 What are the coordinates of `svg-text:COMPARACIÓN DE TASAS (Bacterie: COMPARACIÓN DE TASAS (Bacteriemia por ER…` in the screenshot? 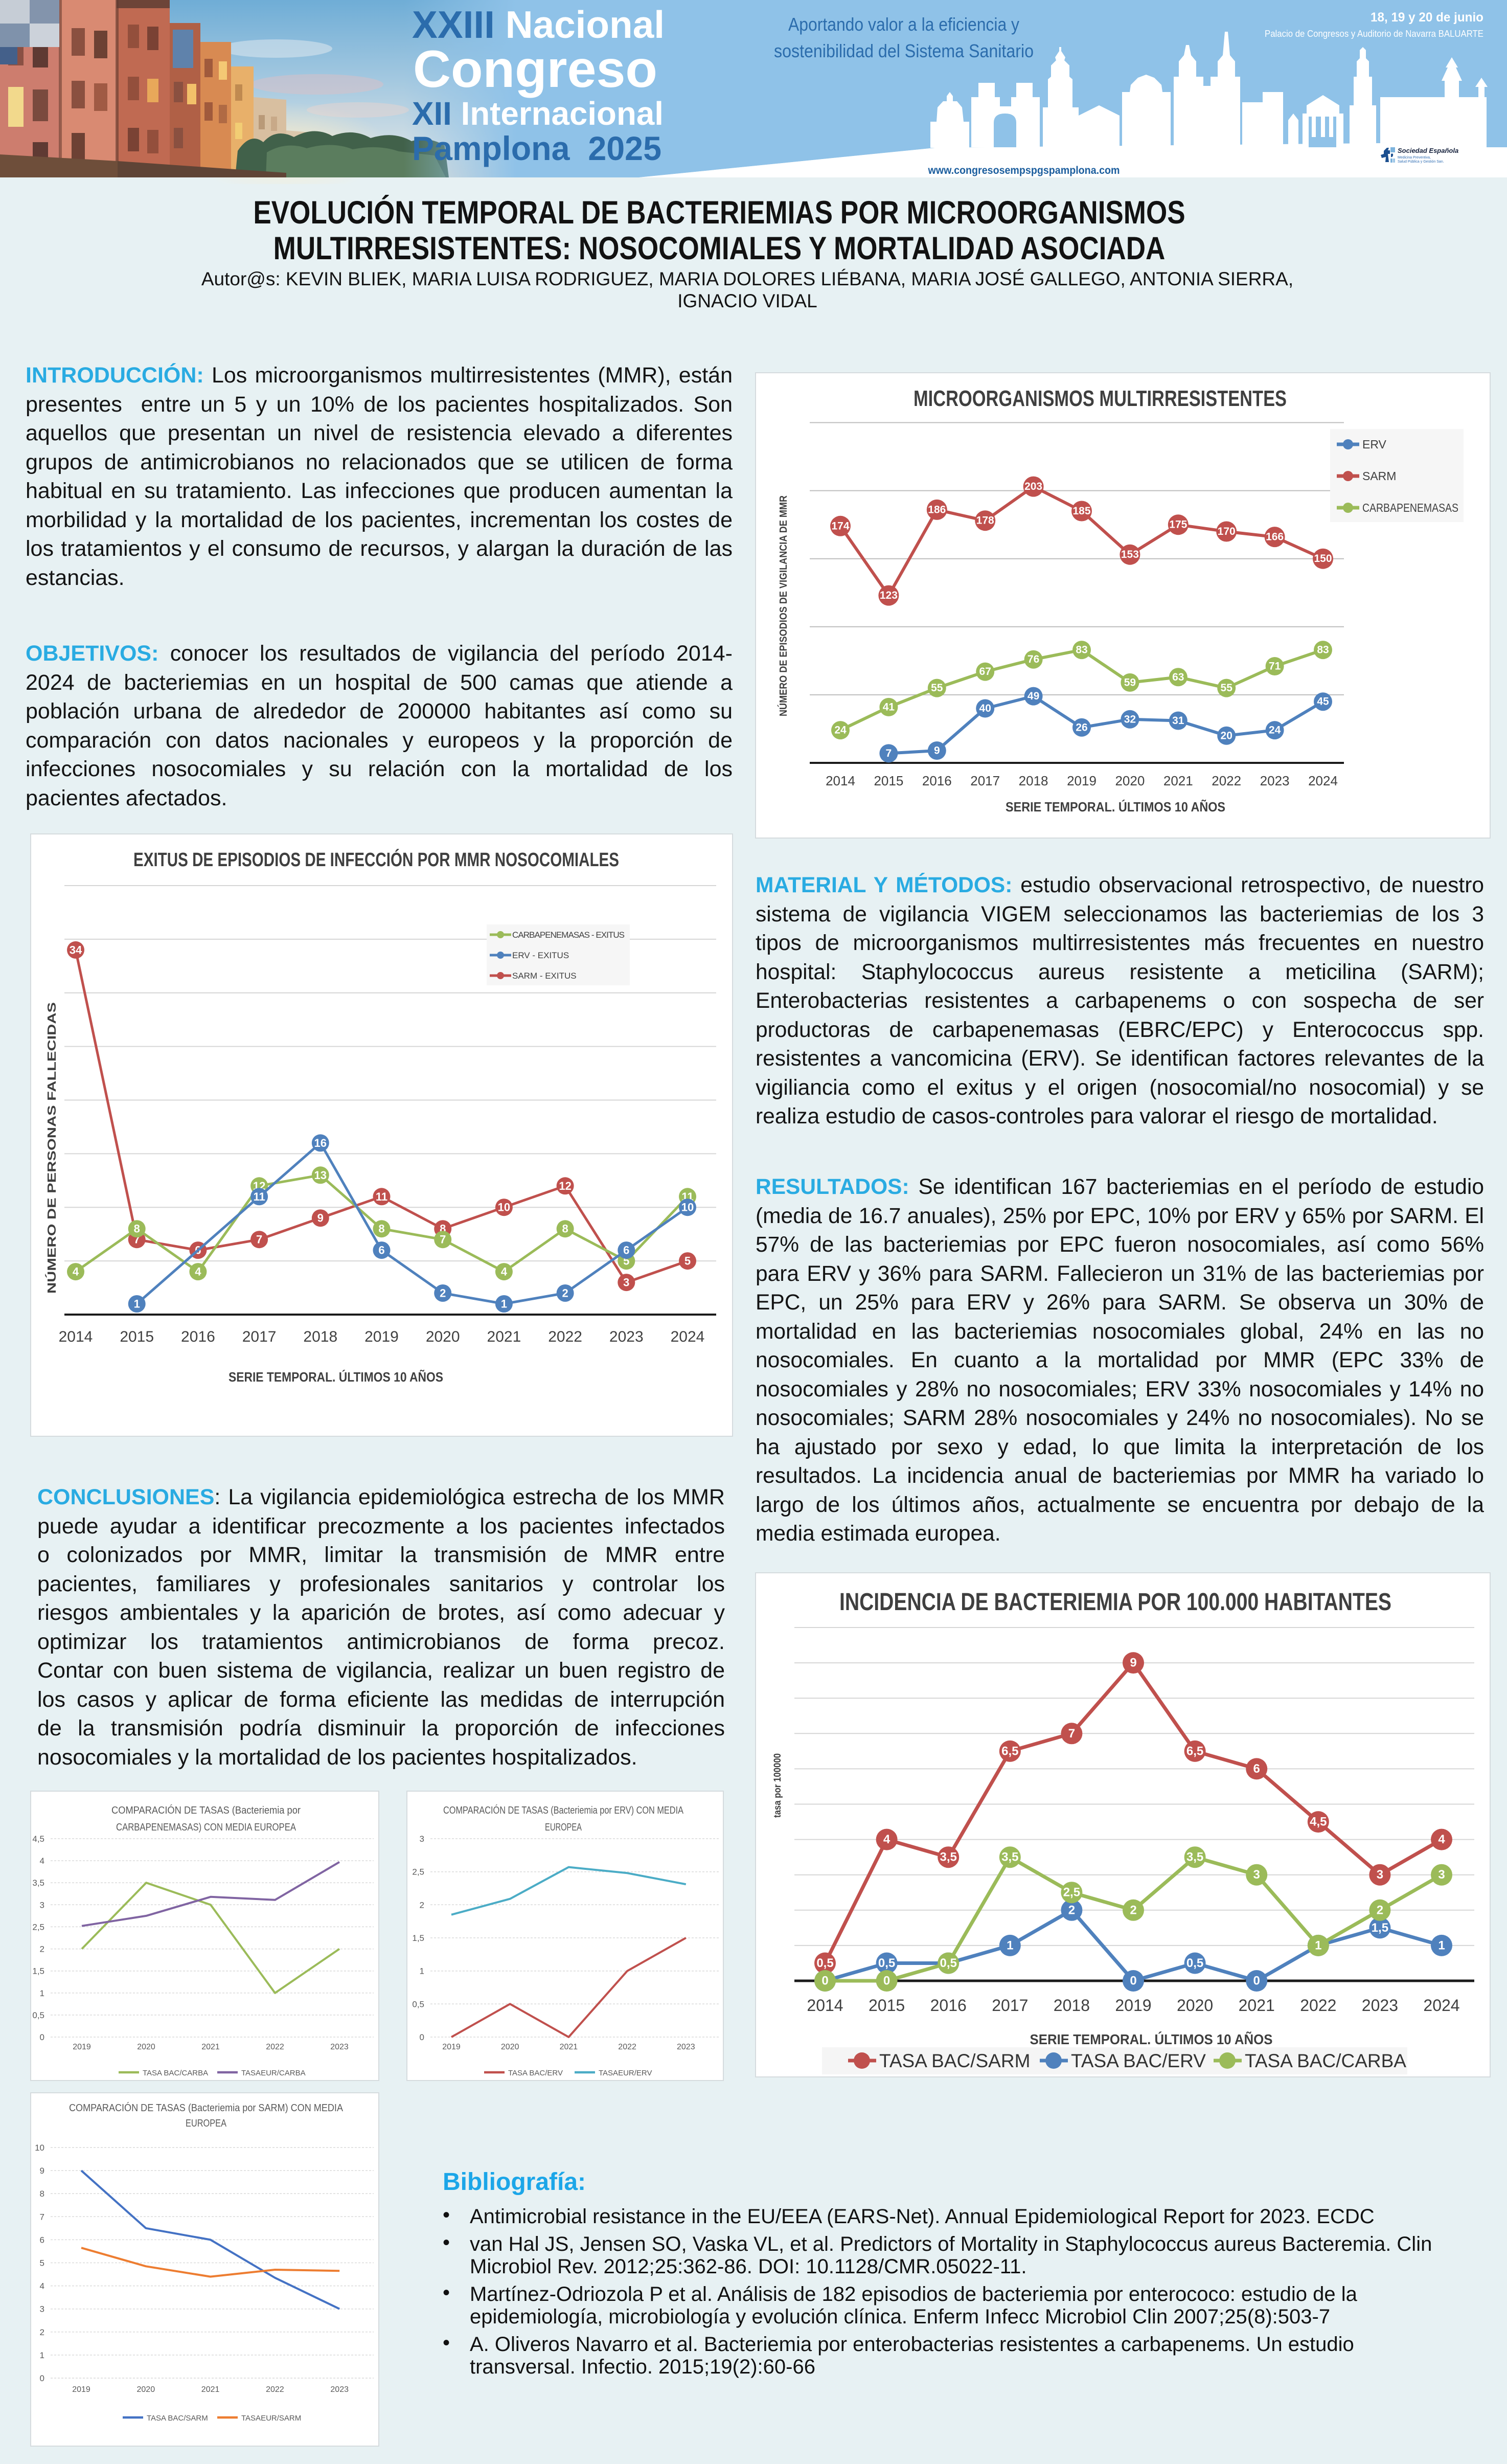 It's located at (563, 1810).